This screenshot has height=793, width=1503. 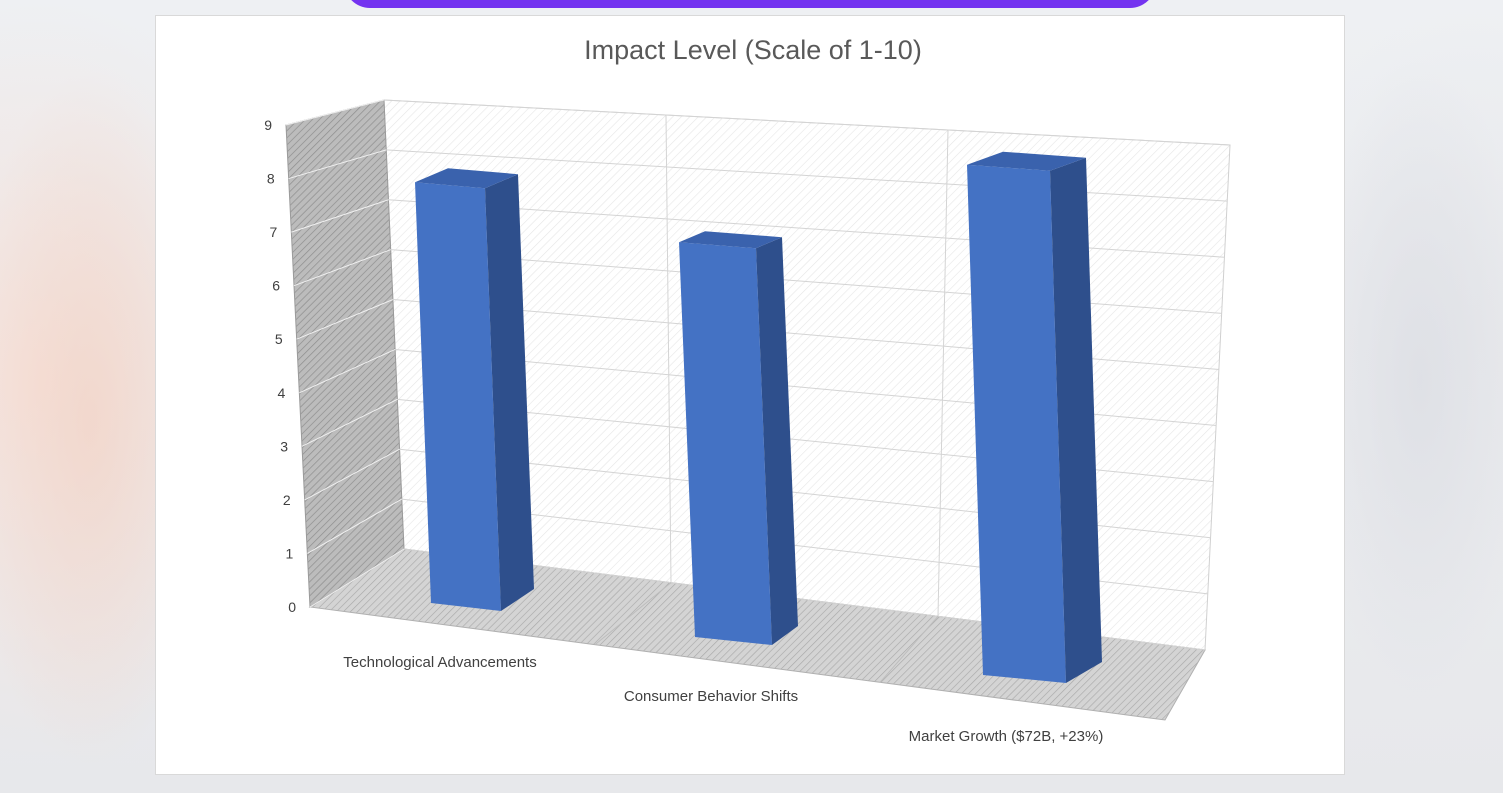 What do you see at coordinates (282, 393) in the screenshot?
I see `y-tick-label: 4` at bounding box center [282, 393].